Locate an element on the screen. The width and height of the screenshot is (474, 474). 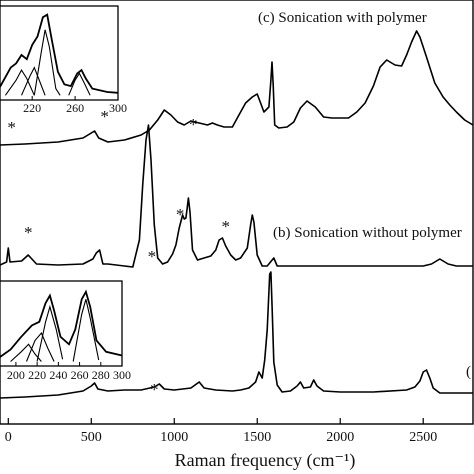
x-axis: 0 500 1000 1500 2000 2500 is located at coordinates (221, 431).